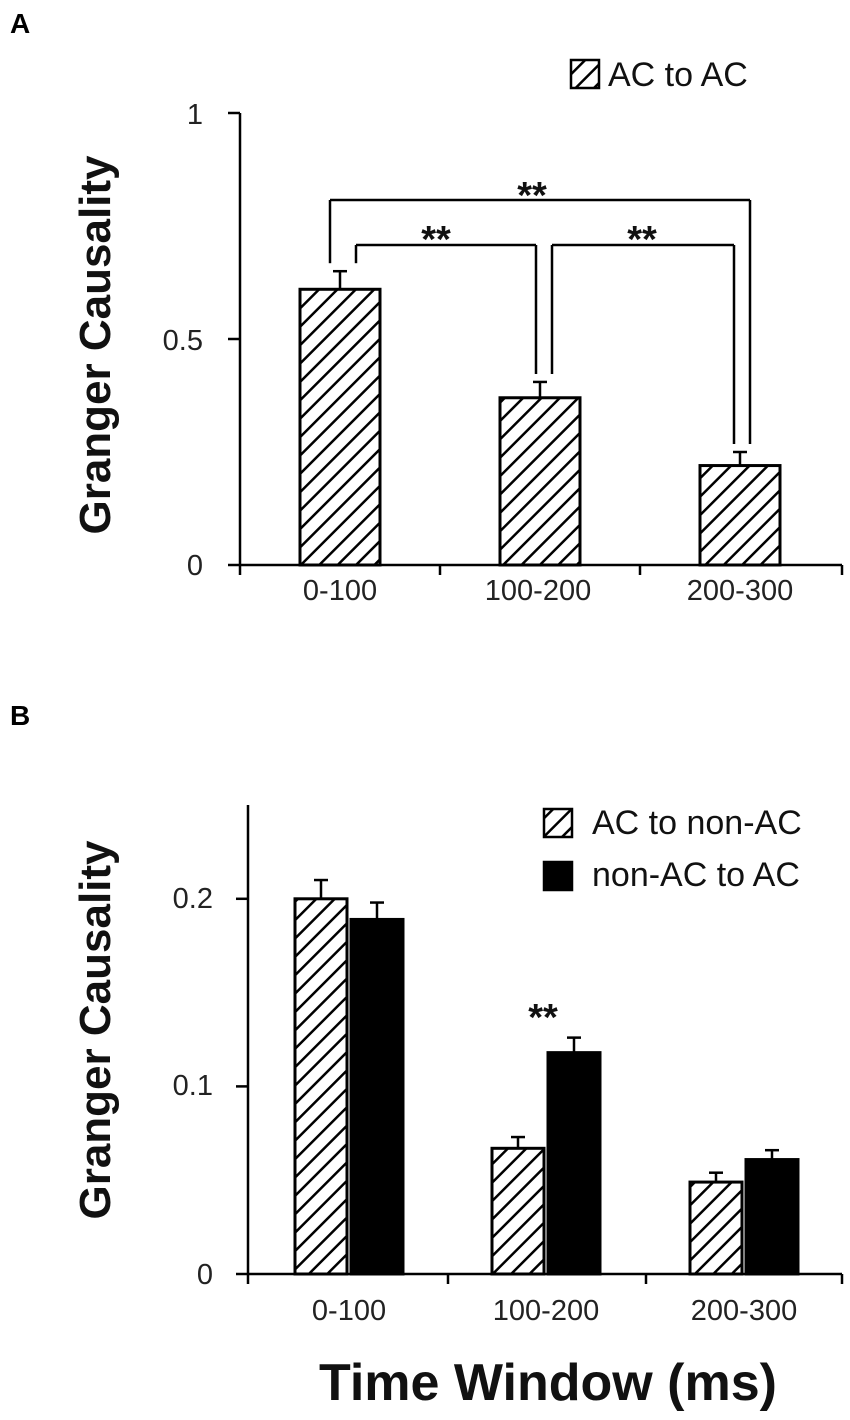 This screenshot has width=850, height=1420. I want to click on panel-b-x-tick-label: 100-200, so click(546, 1311).